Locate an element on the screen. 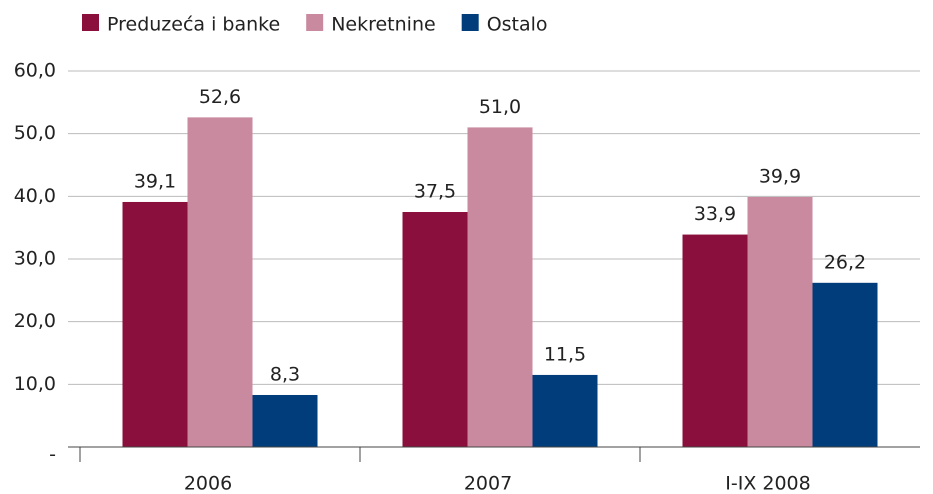 The height and width of the screenshot is (494, 933). y-tick-label: 20,0 is located at coordinates (35, 321).